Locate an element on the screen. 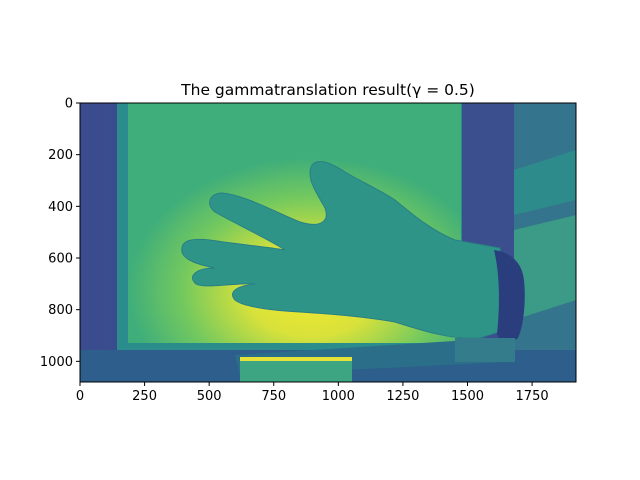  x-tick-label: 750 is located at coordinates (273, 396).